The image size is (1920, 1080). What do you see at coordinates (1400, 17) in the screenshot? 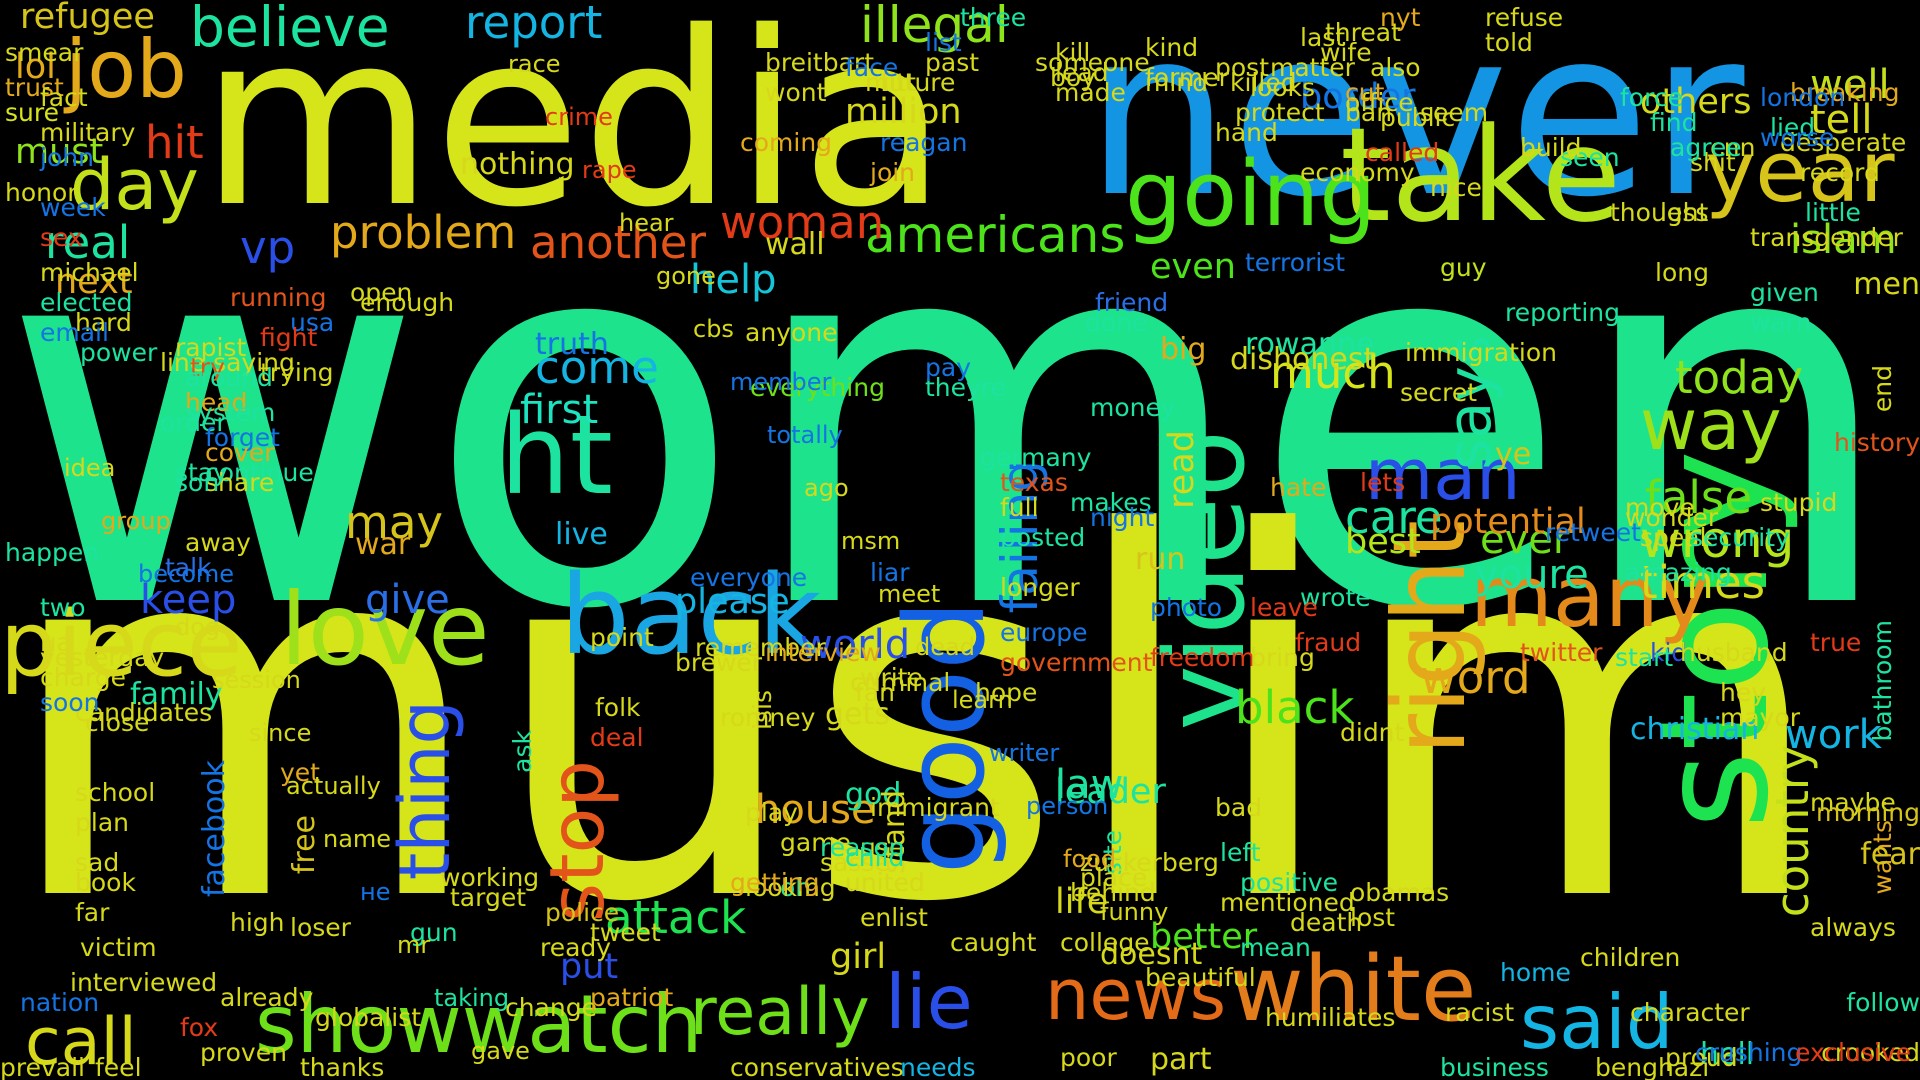
I see `word-nyt: nyt` at bounding box center [1400, 17].